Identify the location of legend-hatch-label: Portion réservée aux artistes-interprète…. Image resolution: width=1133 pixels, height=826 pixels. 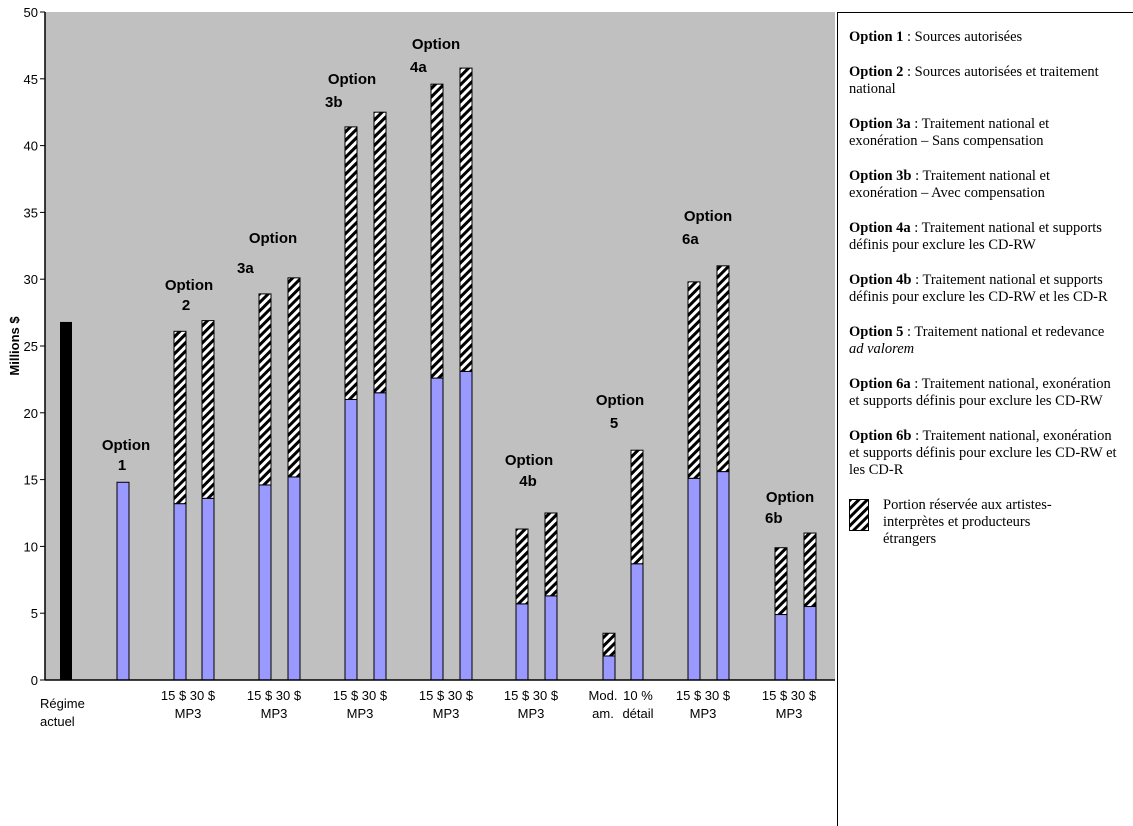
(967, 522).